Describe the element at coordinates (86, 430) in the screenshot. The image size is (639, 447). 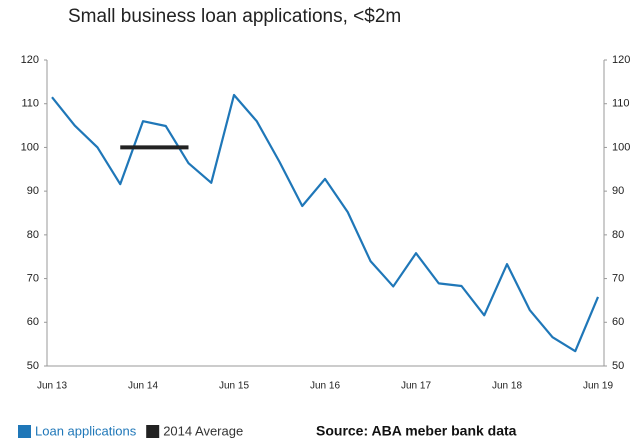
I see `legend-label: Loan applications` at that location.